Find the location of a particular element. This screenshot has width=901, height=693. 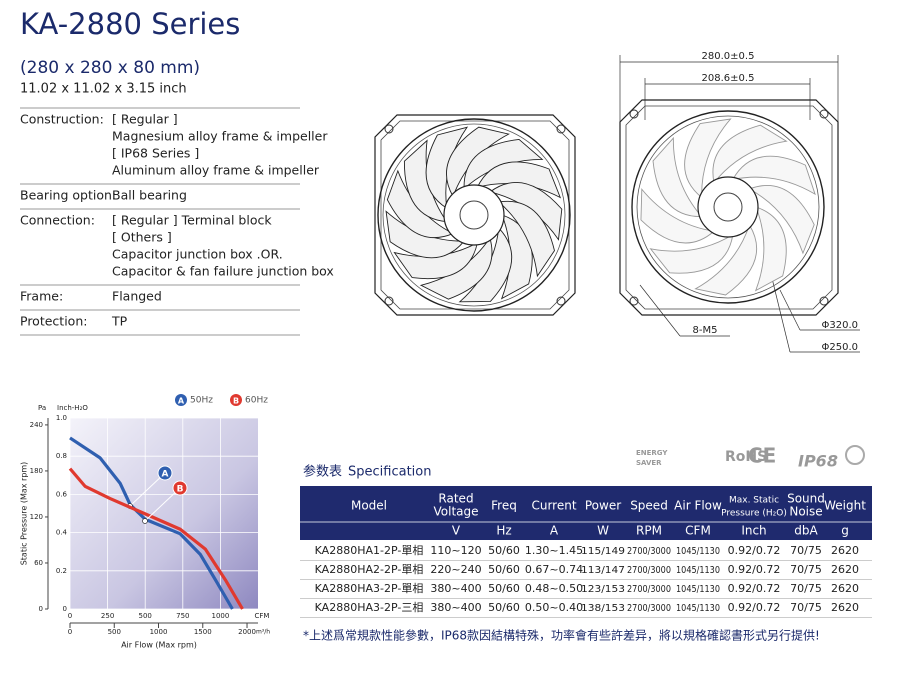

spec-label: Construction: is located at coordinates (62, 119).